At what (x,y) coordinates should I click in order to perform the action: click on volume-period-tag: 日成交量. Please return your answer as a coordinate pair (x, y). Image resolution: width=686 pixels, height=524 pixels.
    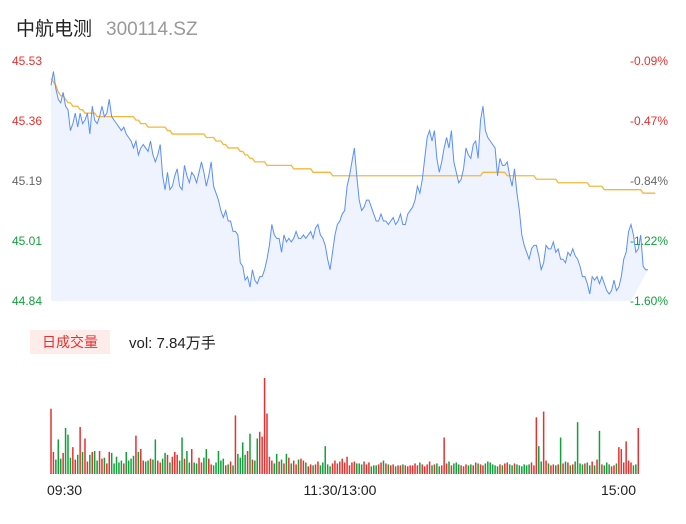
    Looking at the image, I should click on (70, 342).